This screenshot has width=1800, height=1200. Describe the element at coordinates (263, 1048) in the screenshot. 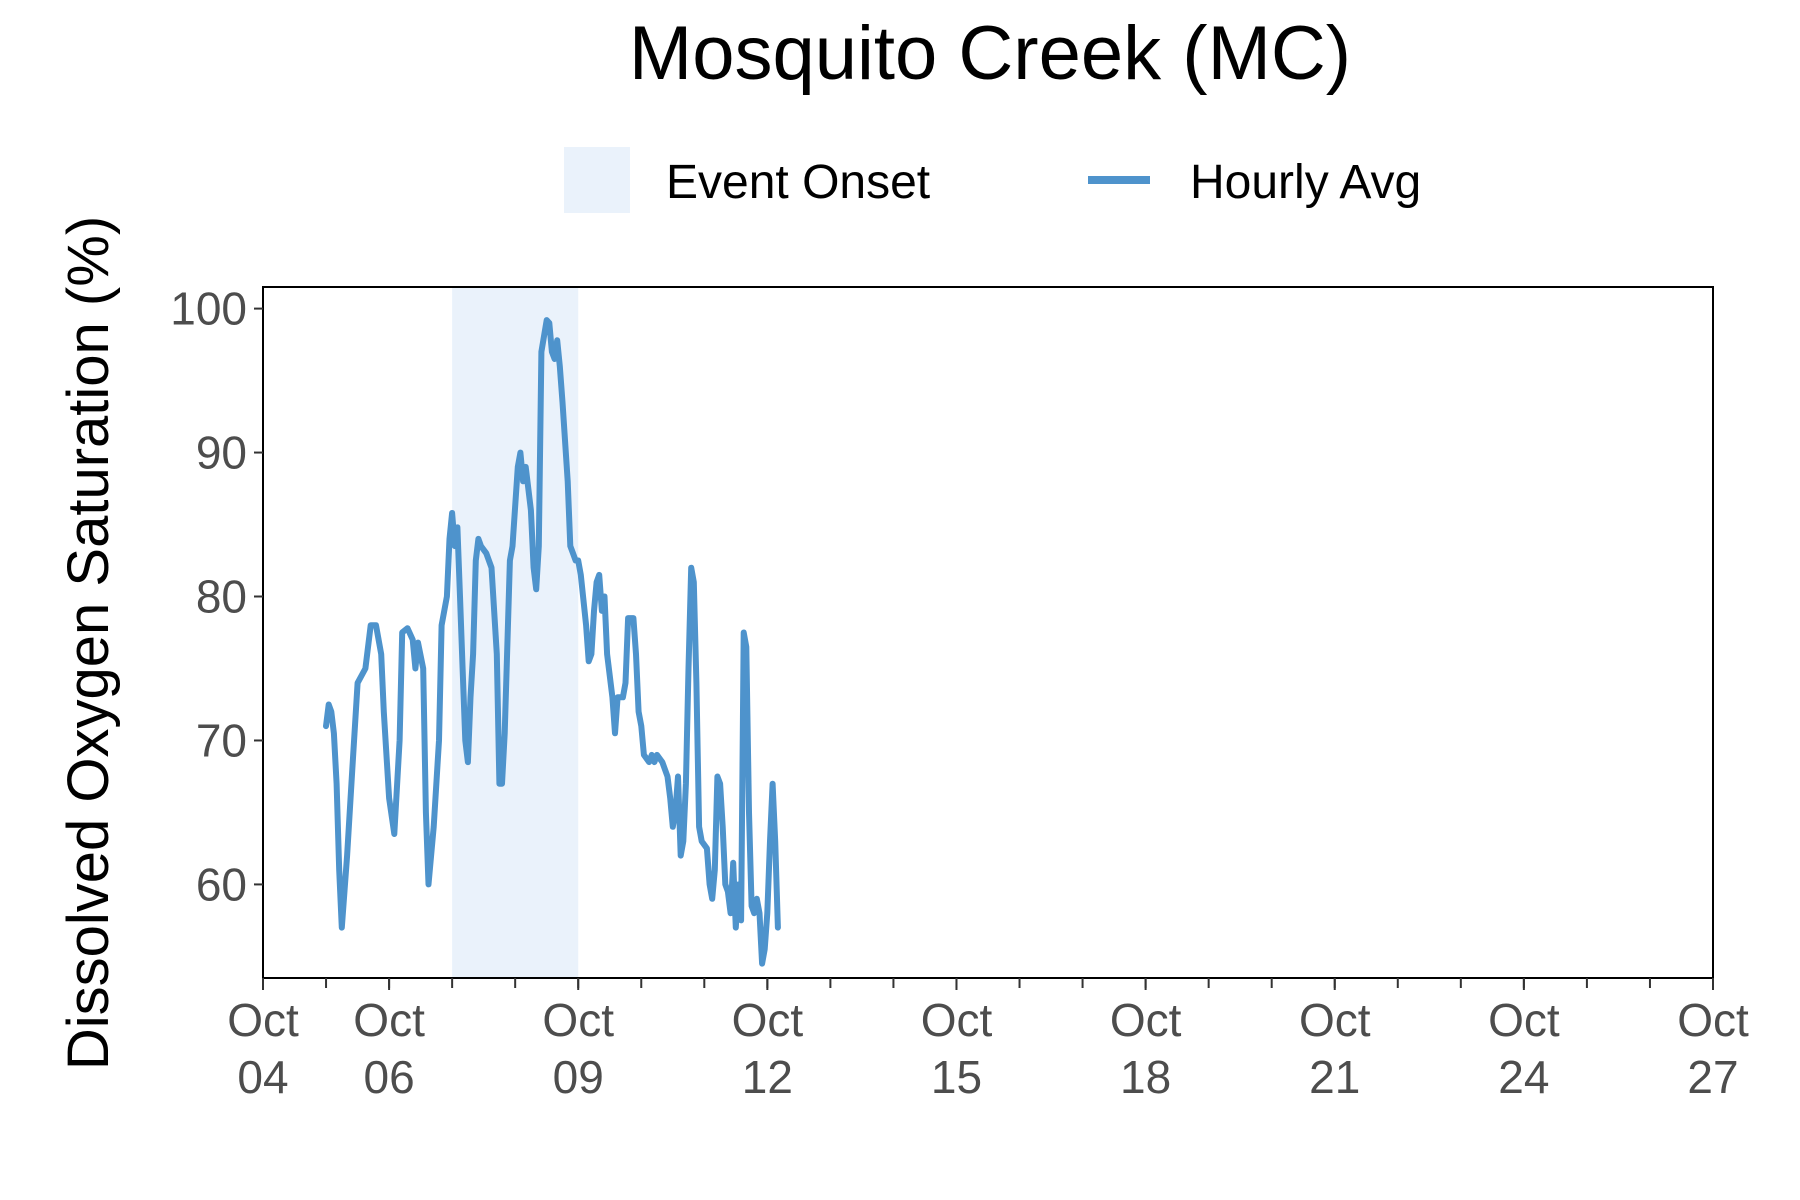

I see `x-tick-label: Oct 04` at that location.